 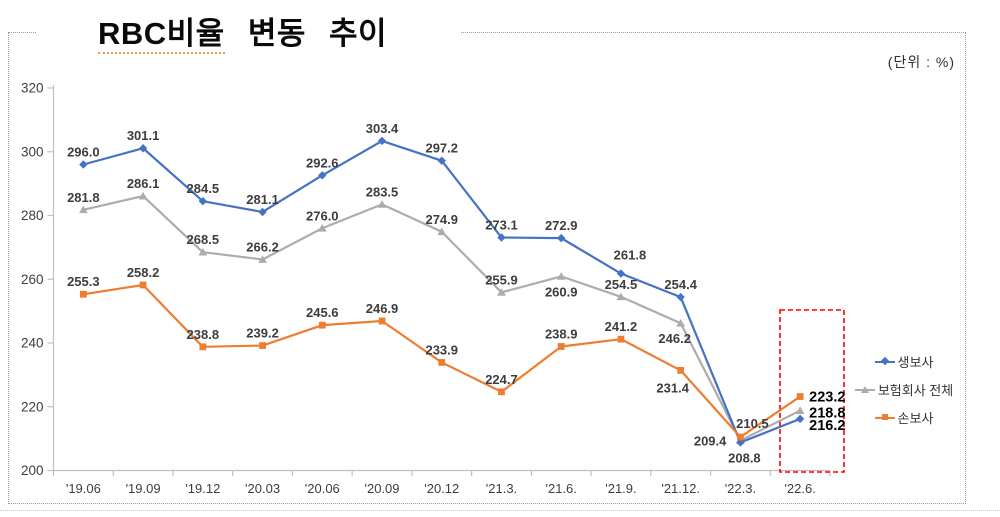 What do you see at coordinates (32, 215) in the screenshot?
I see `y-axis-tick-label: 280` at bounding box center [32, 215].